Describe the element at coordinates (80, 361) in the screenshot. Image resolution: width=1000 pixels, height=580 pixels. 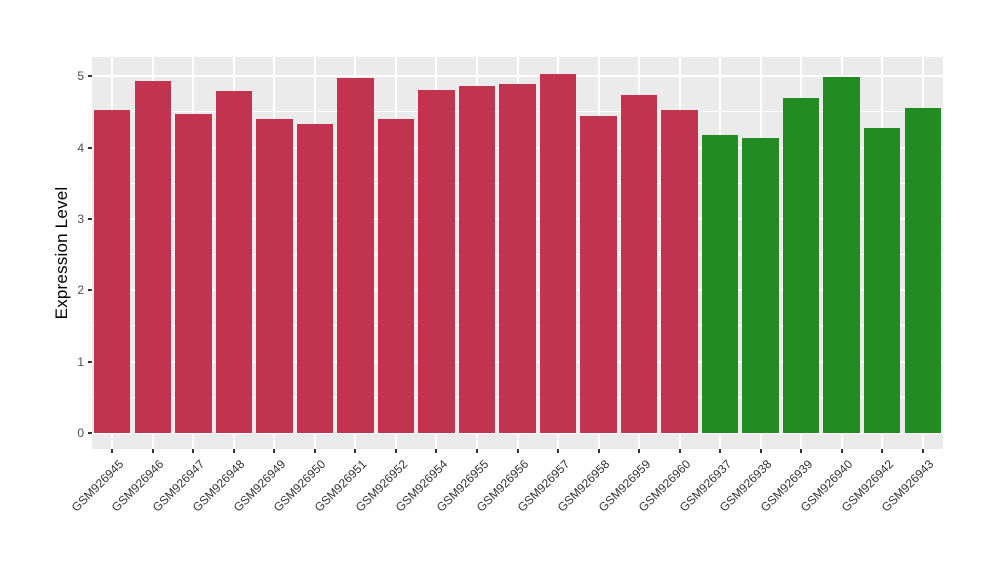
I see `y-tick-label: 1` at that location.